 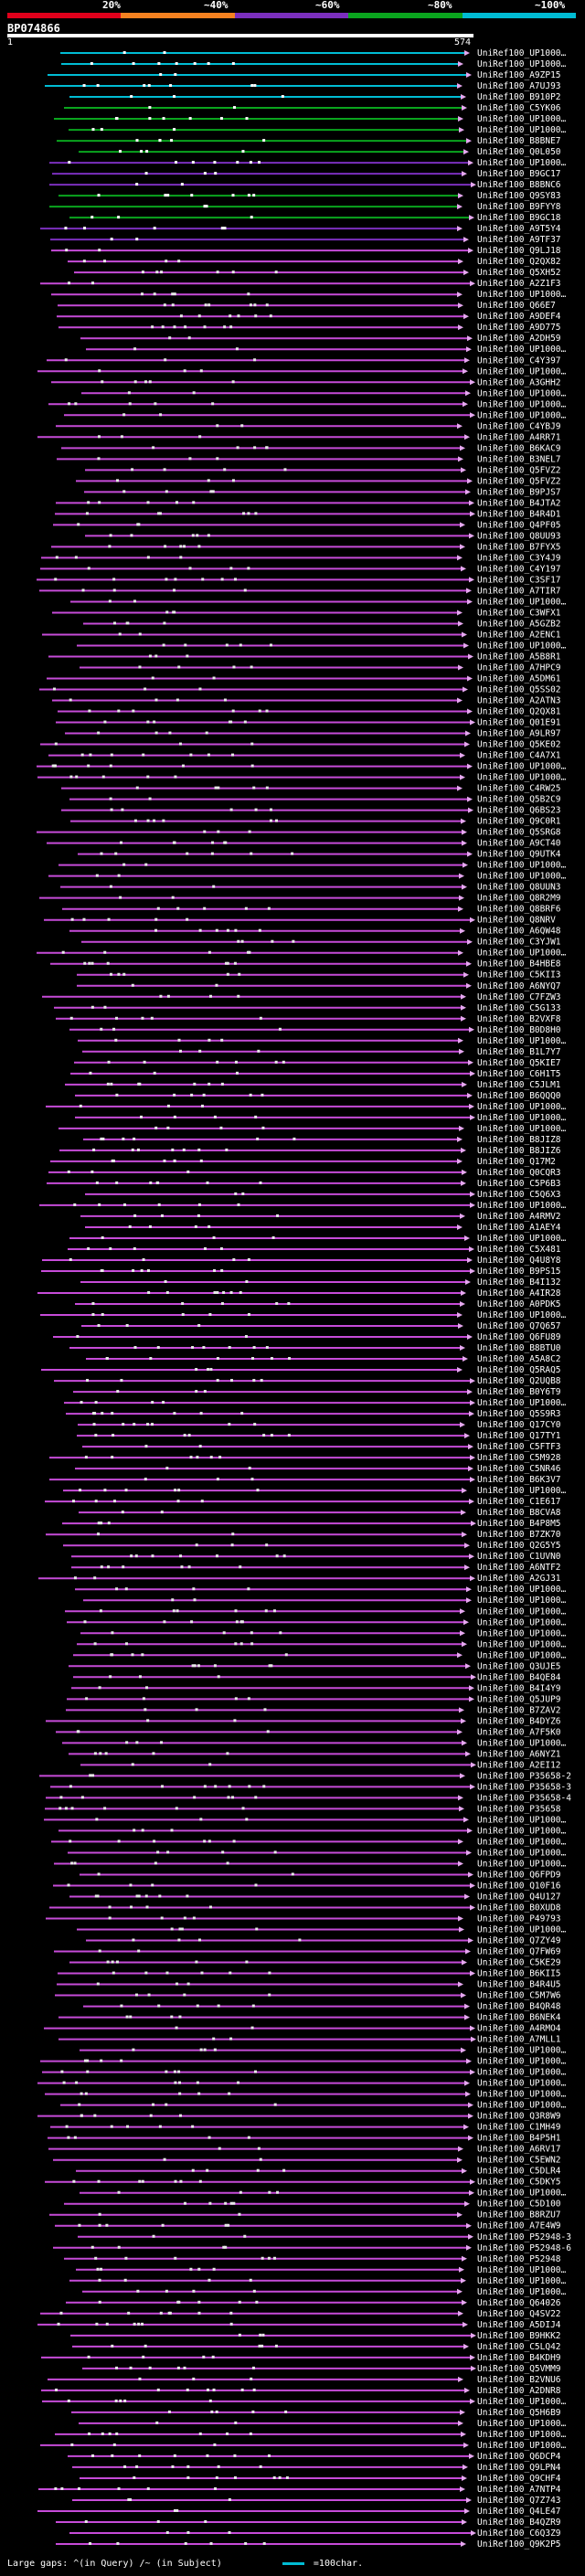 What do you see at coordinates (519, 888) in the screenshot?
I see `hit-label: UniRef100_Q8UUN3` at bounding box center [519, 888].